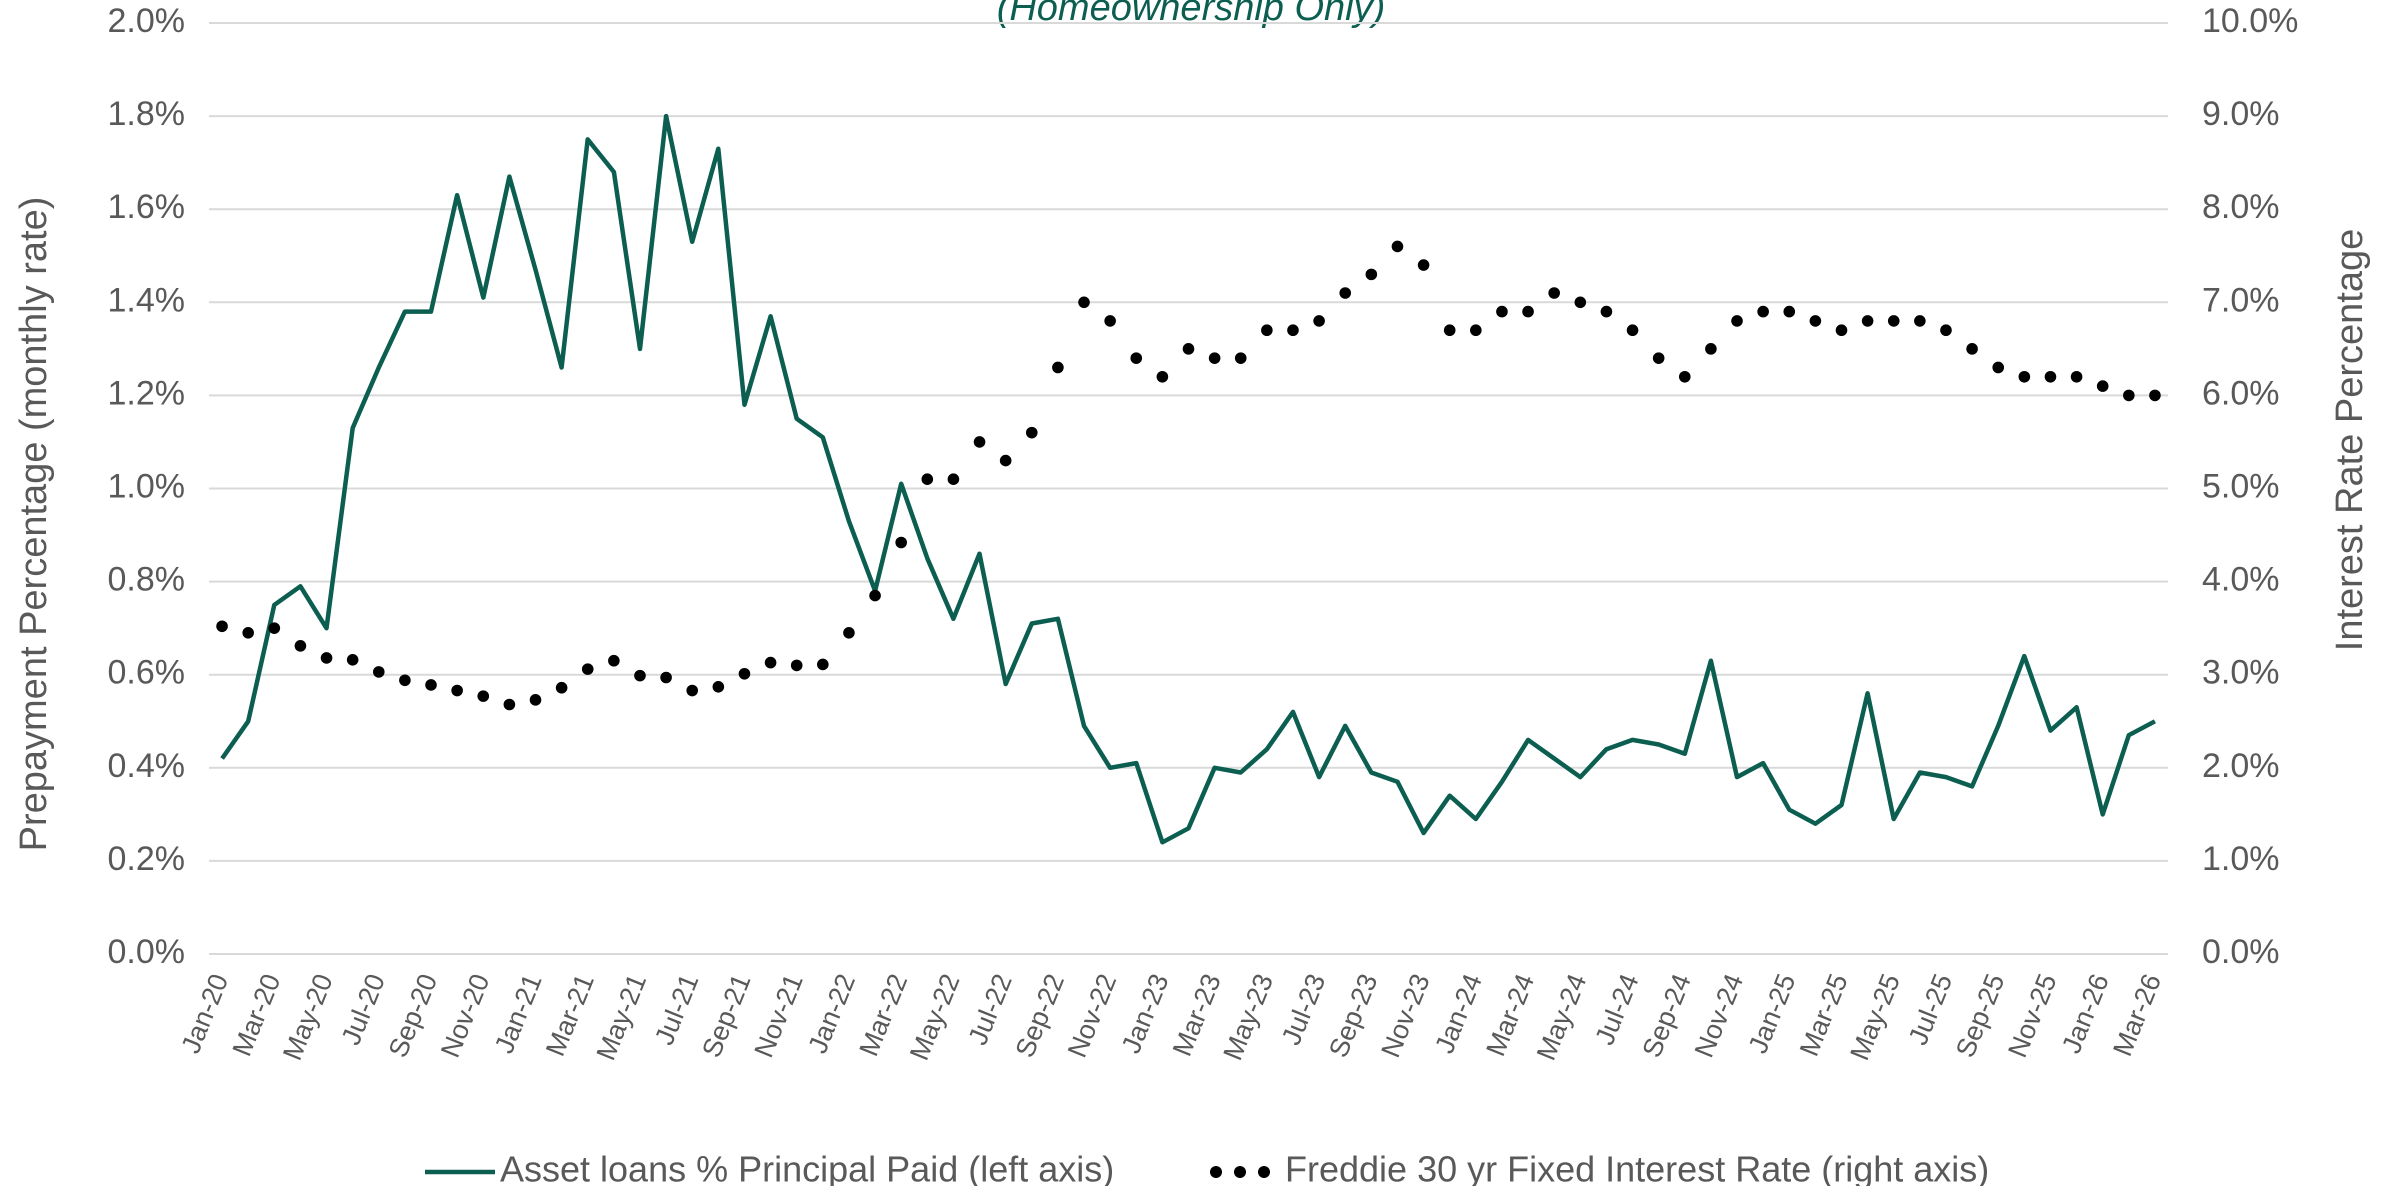 This screenshot has height=1186, width=2385. Describe the element at coordinates (1824, 1015) in the screenshot. I see `x-tick-label: Mar-25` at that location.